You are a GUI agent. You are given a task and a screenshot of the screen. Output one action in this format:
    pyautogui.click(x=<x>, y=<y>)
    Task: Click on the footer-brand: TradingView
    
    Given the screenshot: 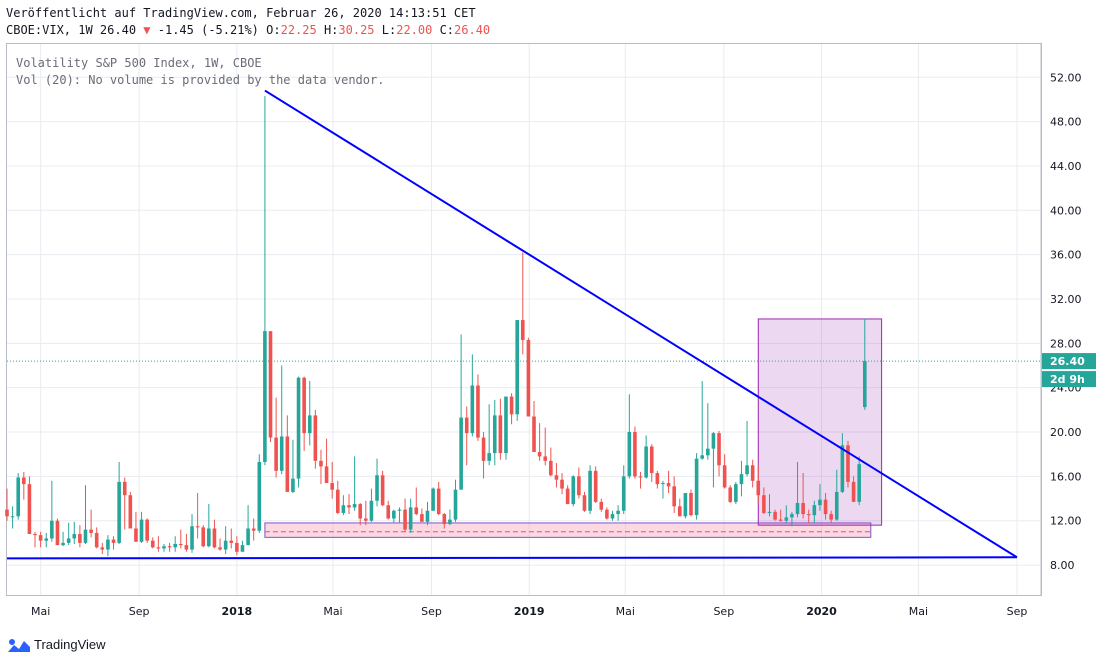 What is the action you would take?
    pyautogui.click(x=57, y=644)
    